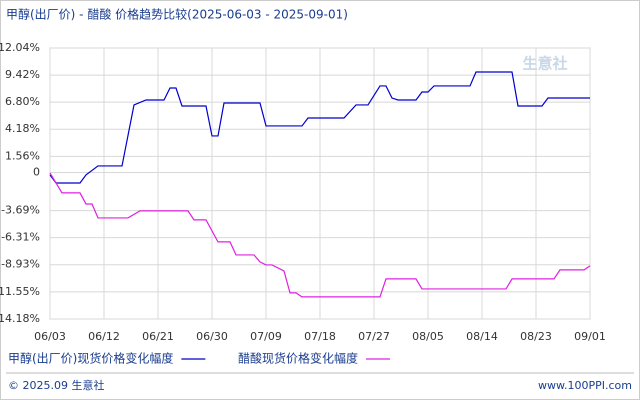 The image size is (640, 400). Describe the element at coordinates (428, 336) in the screenshot. I see `x-tick-label: 08/05` at that location.